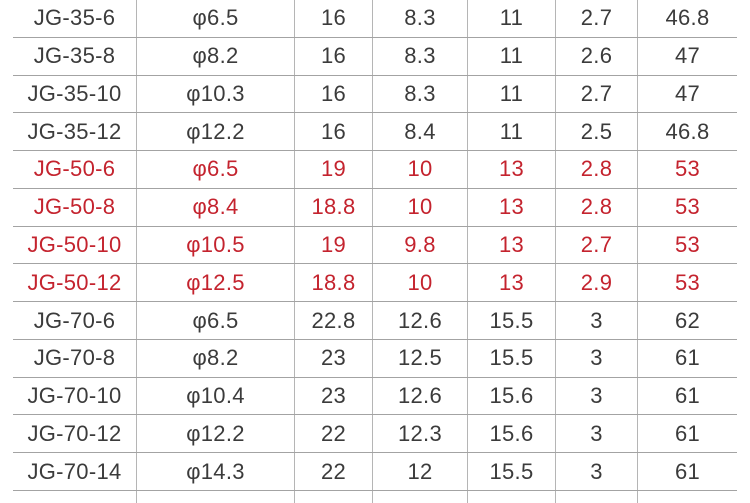 This screenshot has height=503, width=750. I want to click on table-cell: φ12.5, so click(216, 283).